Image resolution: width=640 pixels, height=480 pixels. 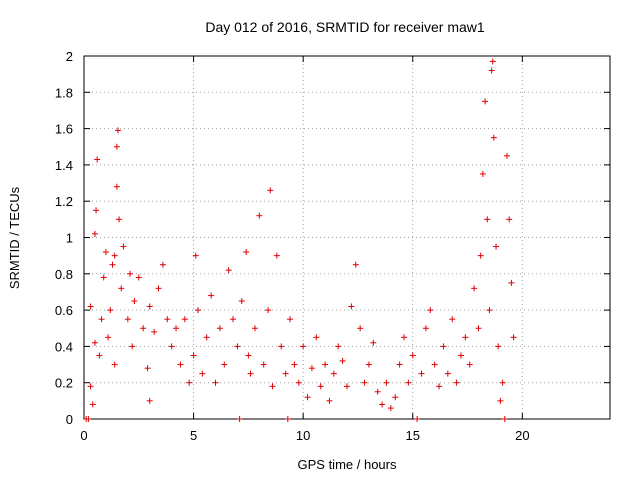 I want to click on x-tick-label: 5, so click(x=193, y=435).